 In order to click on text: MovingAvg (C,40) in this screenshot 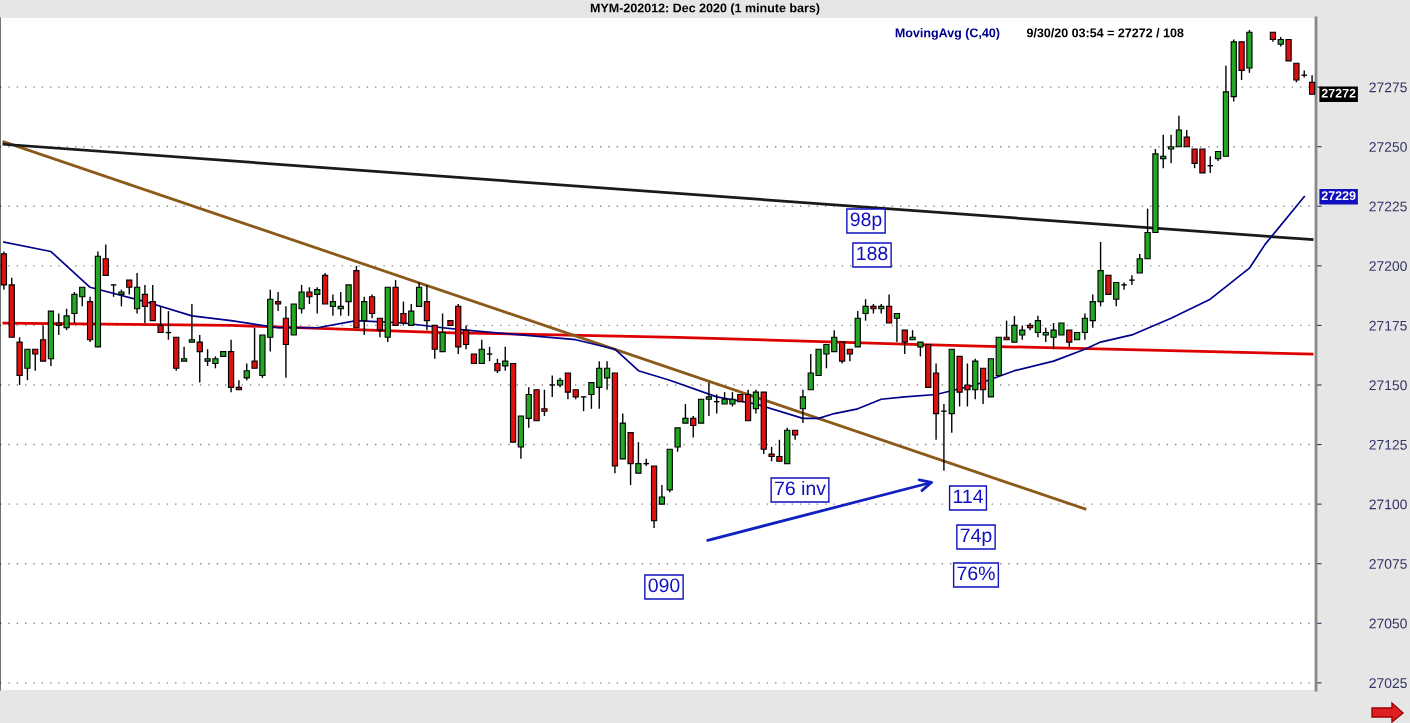, I will do `click(947, 34)`.